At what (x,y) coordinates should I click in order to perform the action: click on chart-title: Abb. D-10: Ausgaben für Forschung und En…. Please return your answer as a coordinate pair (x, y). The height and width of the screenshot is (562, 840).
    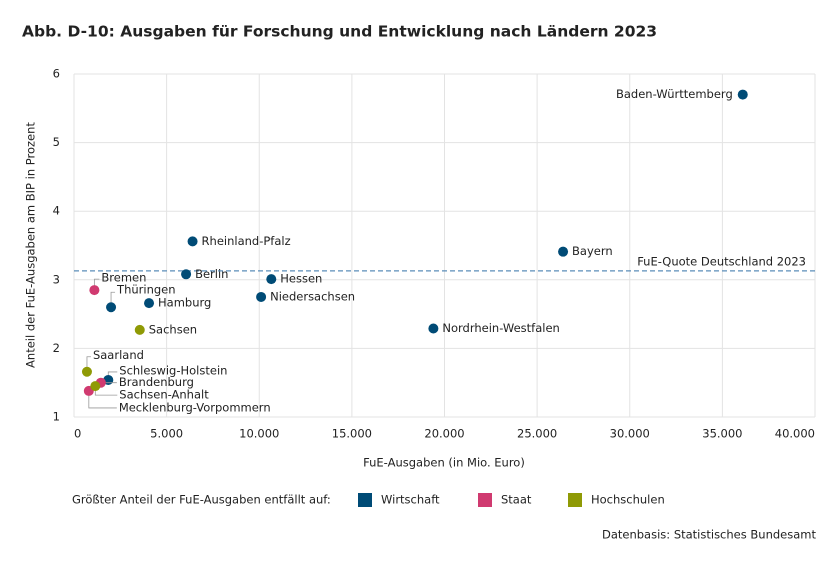
    Looking at the image, I should click on (339, 32).